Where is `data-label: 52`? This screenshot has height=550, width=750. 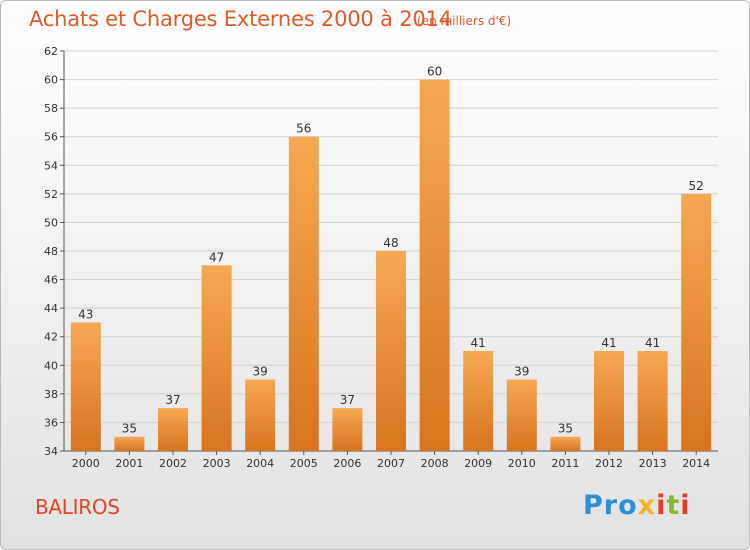 data-label: 52 is located at coordinates (696, 186).